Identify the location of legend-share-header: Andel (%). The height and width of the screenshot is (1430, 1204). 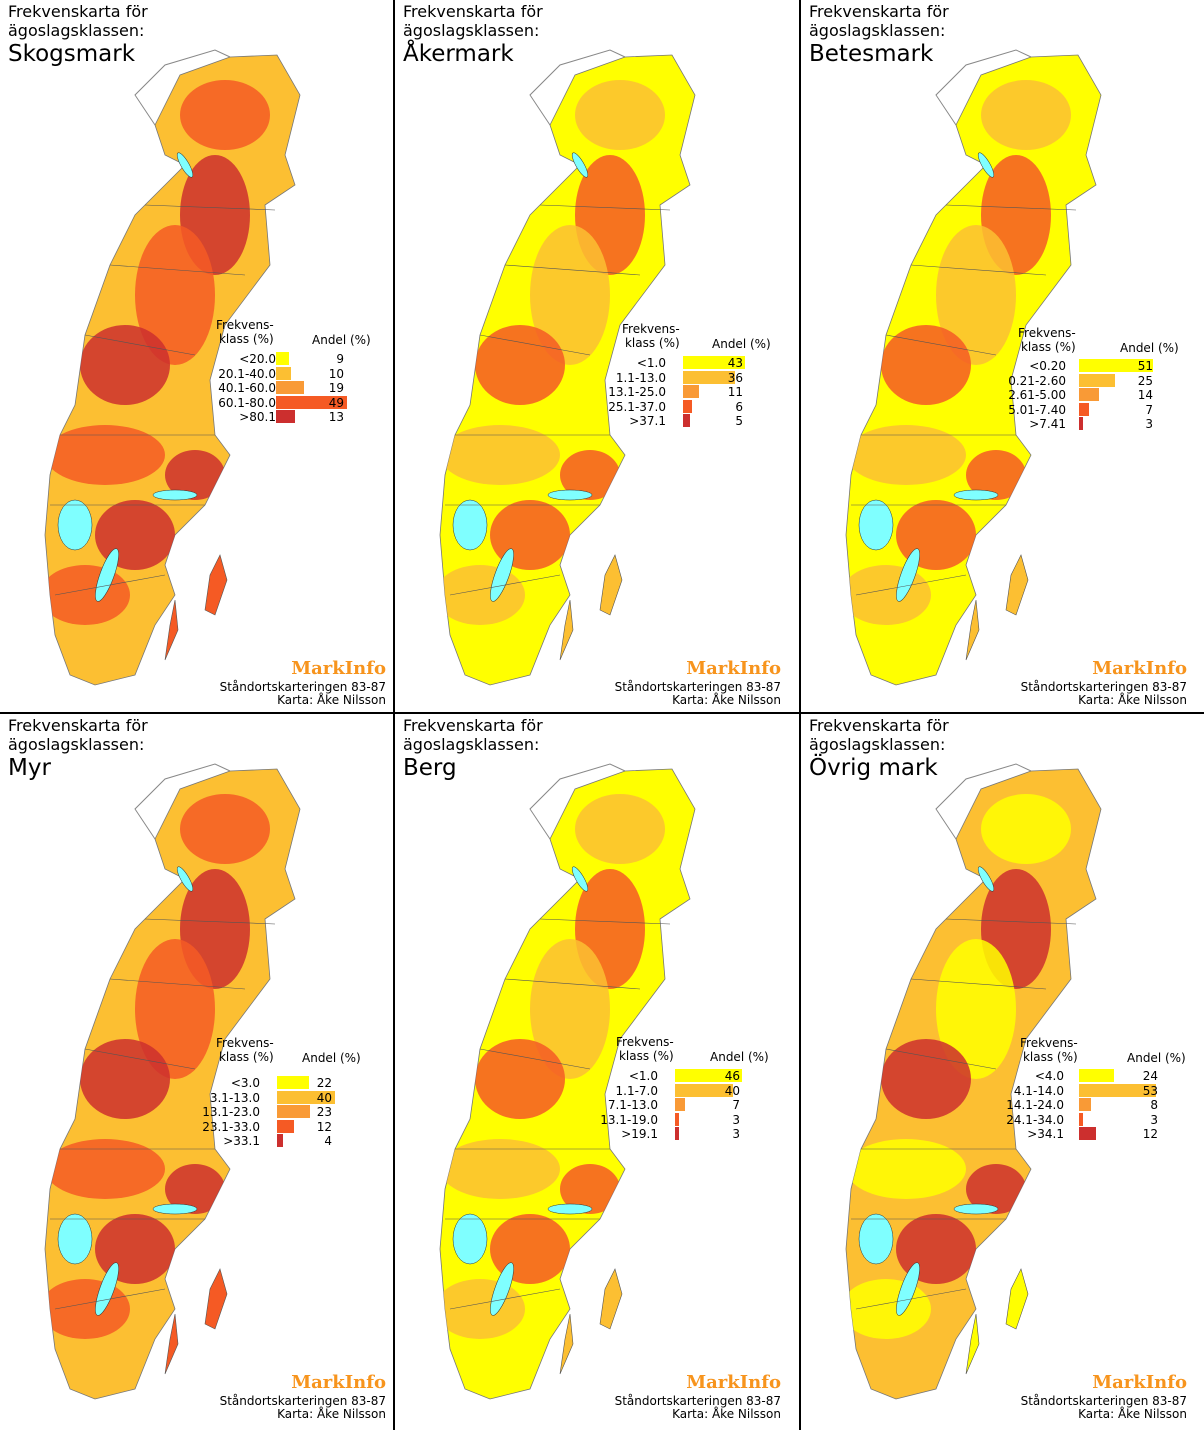
(739, 1057).